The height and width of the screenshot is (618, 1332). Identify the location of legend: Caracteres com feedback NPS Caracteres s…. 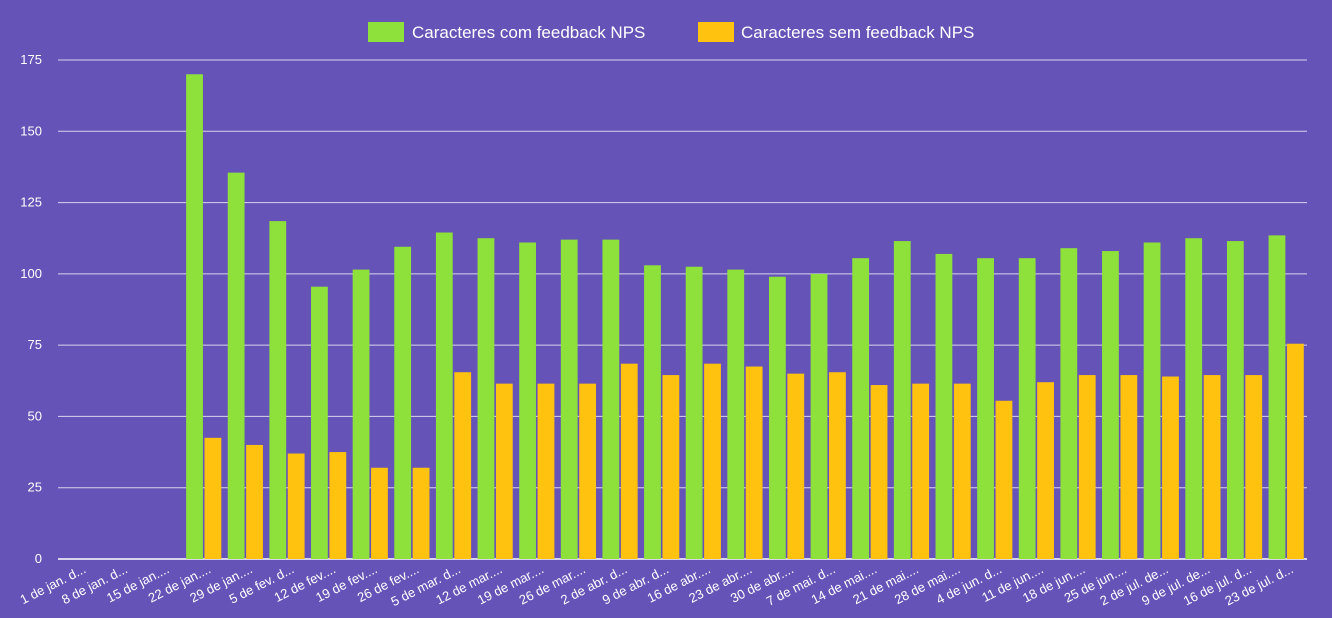
(671, 32).